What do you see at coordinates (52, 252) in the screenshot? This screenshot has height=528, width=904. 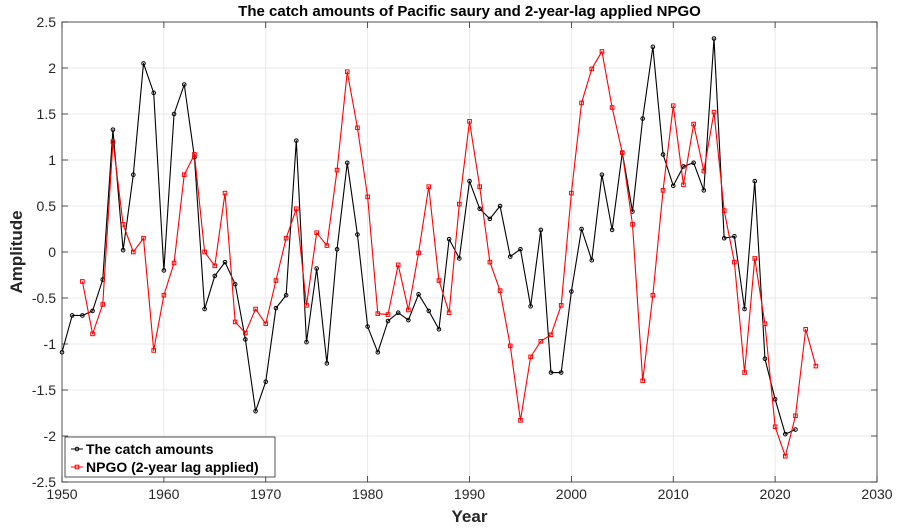 I see `y-tick-label: 0` at bounding box center [52, 252].